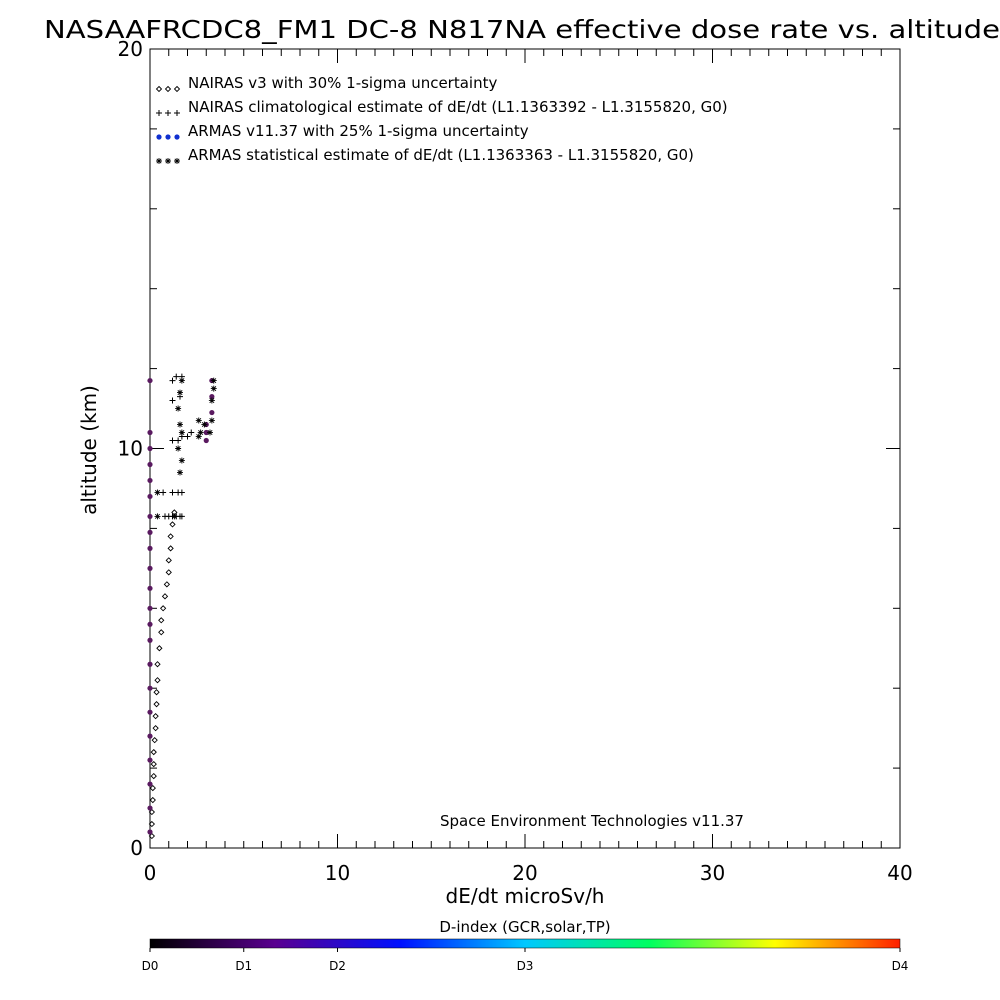 Image resolution: width=1000 pixels, height=1000 pixels. I want to click on y-tick-label: 20, so click(130, 49).